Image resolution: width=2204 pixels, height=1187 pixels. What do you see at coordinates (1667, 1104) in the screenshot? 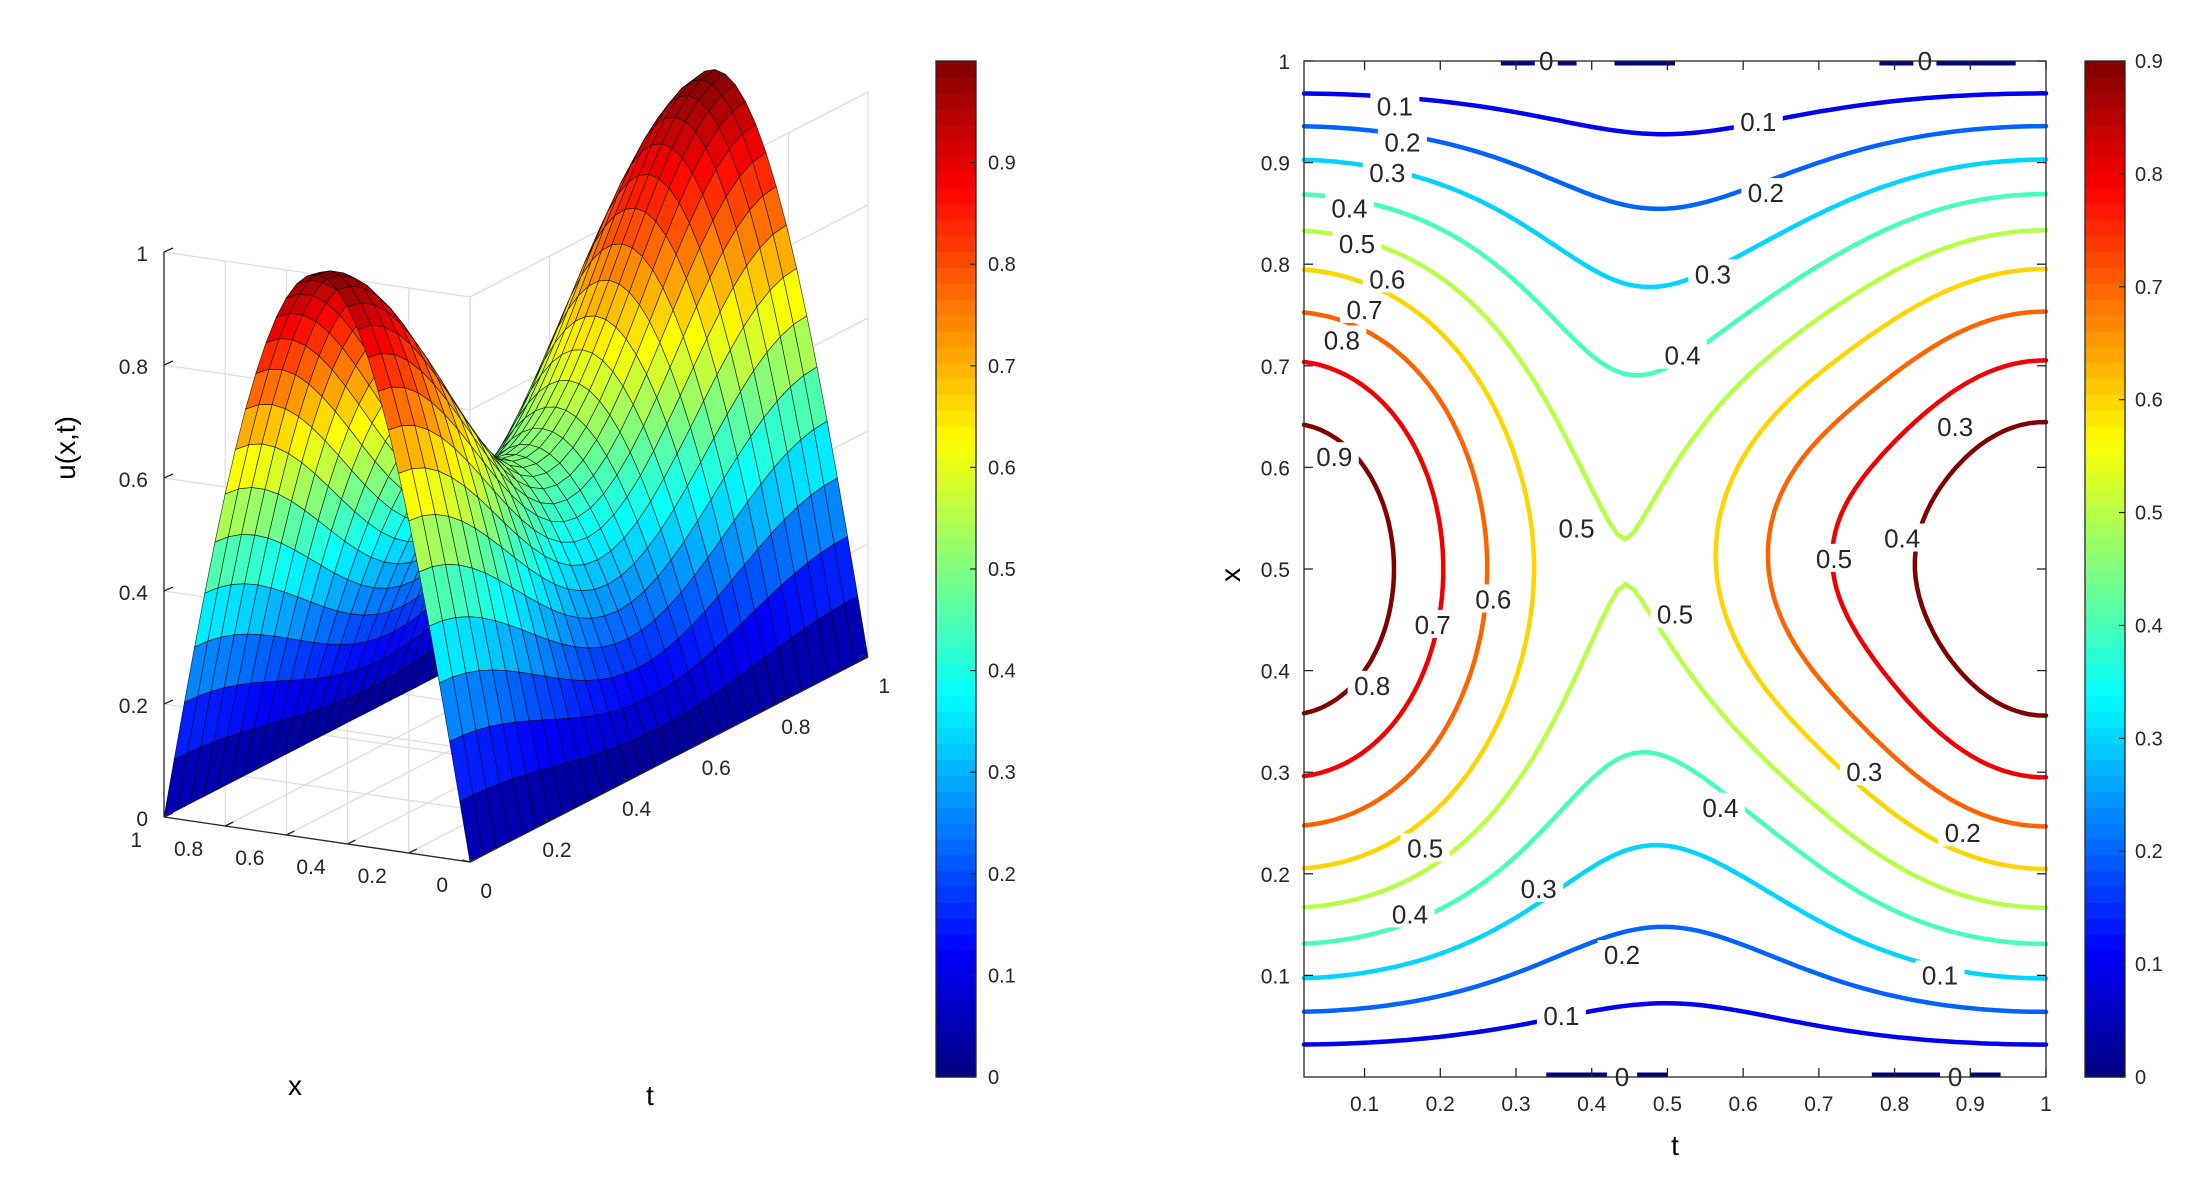
I see `x-tick-label: 0.5` at bounding box center [1667, 1104].